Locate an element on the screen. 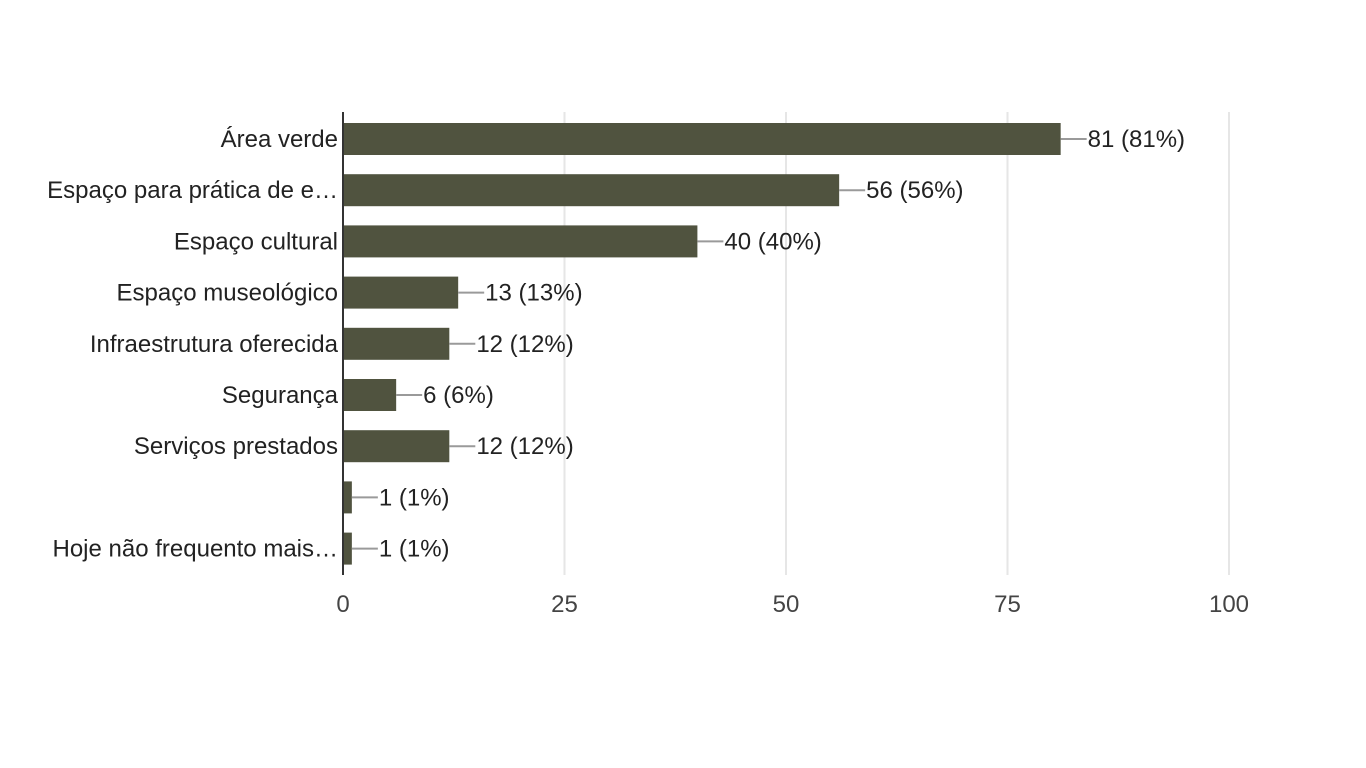 This screenshot has width=1366, height=768. data-label: 13 (13%) is located at coordinates (533, 293).